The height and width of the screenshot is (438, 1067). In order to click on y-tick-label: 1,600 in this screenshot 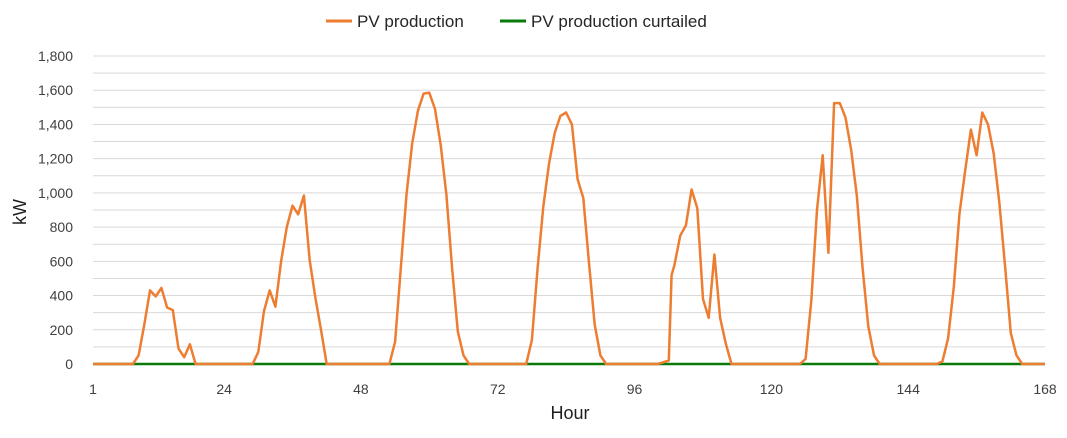, I will do `click(55, 90)`.